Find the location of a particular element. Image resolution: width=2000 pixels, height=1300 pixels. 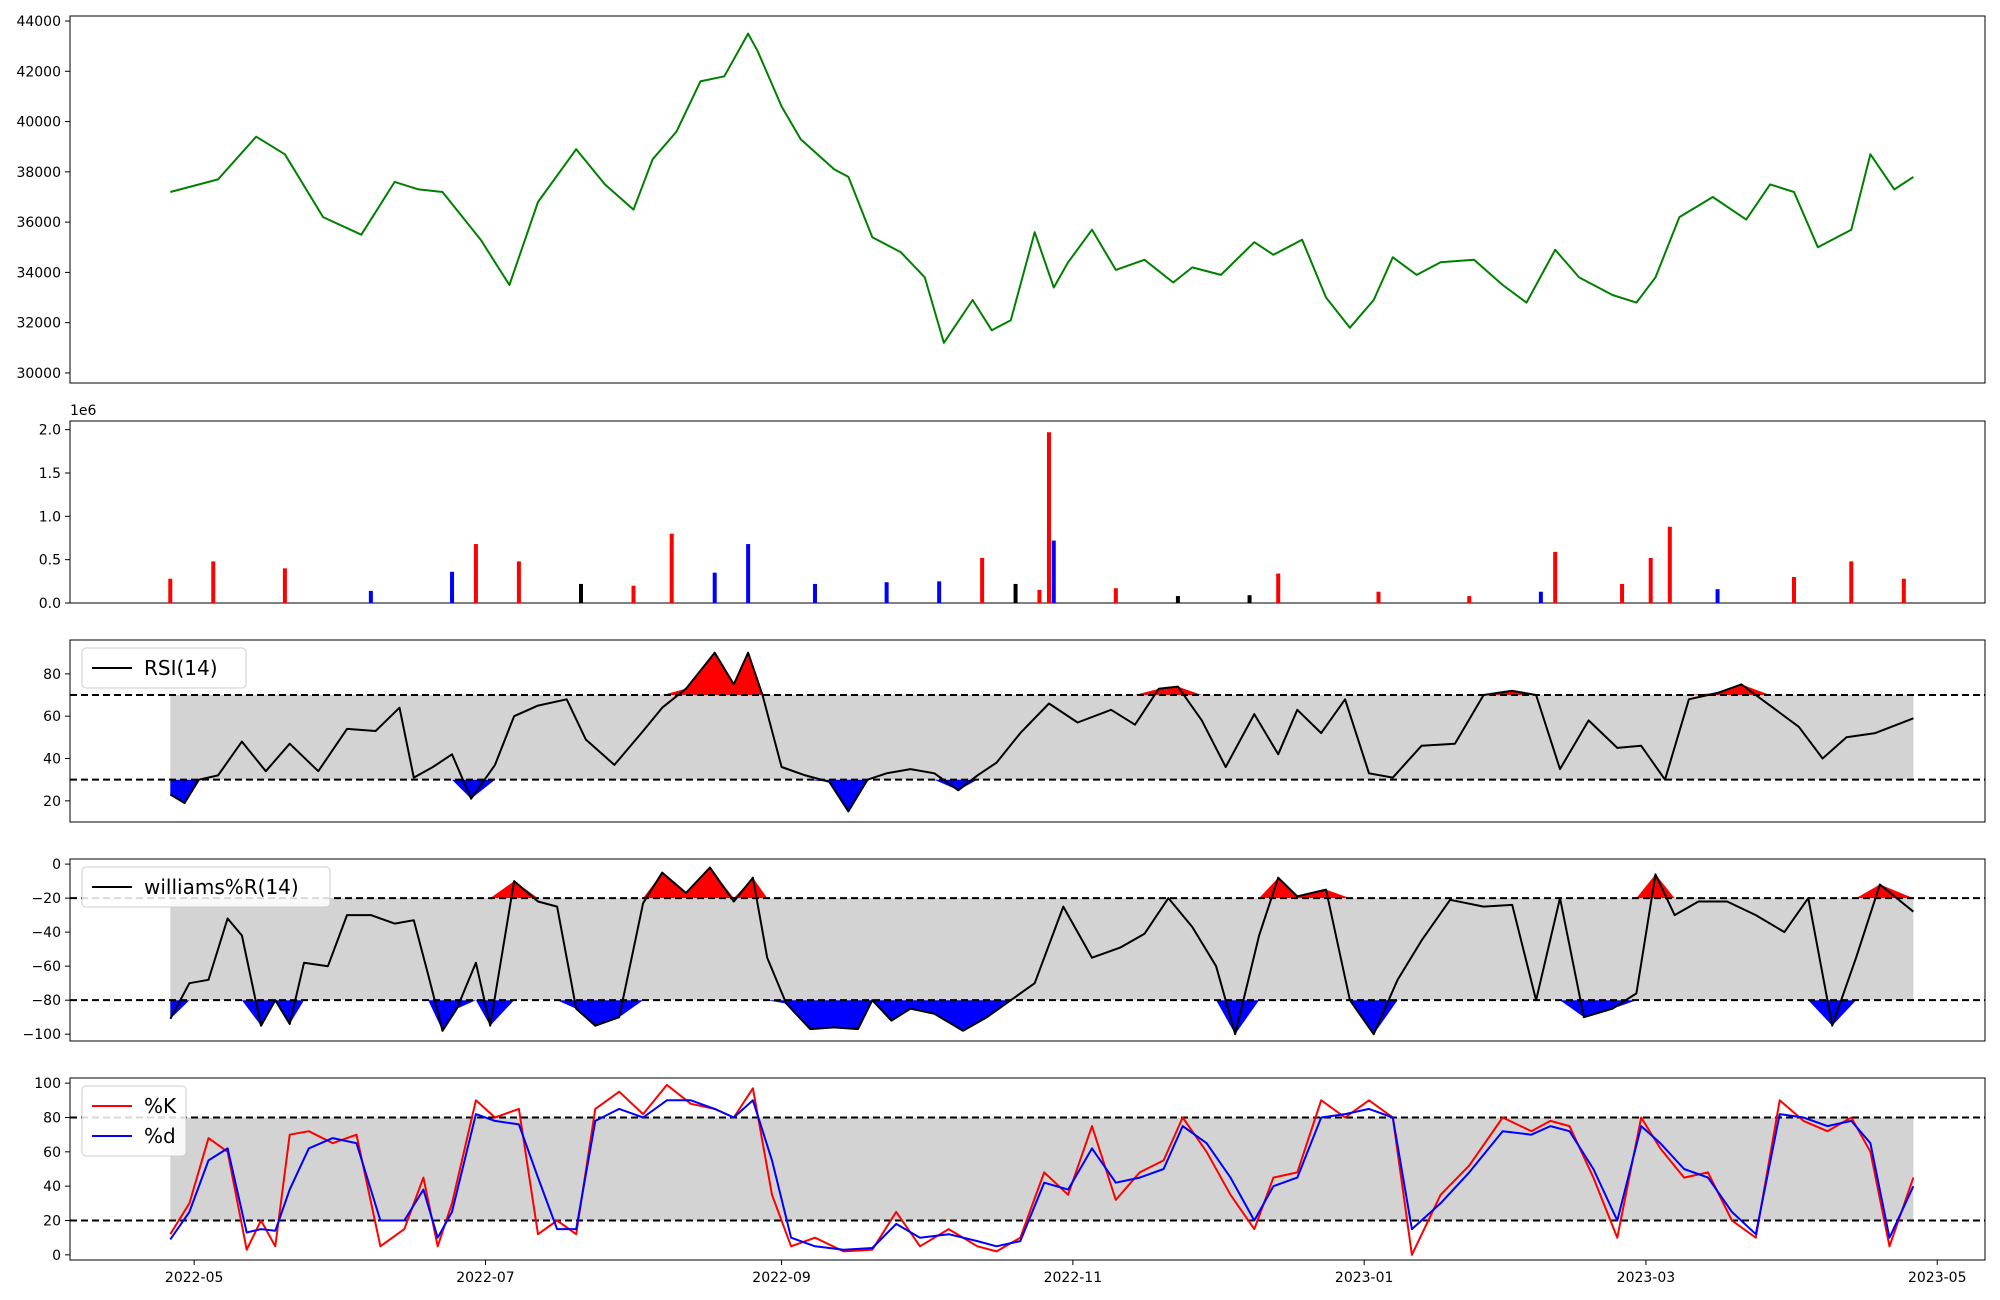

volume-ytick-label: 1.5 is located at coordinates (50, 474).